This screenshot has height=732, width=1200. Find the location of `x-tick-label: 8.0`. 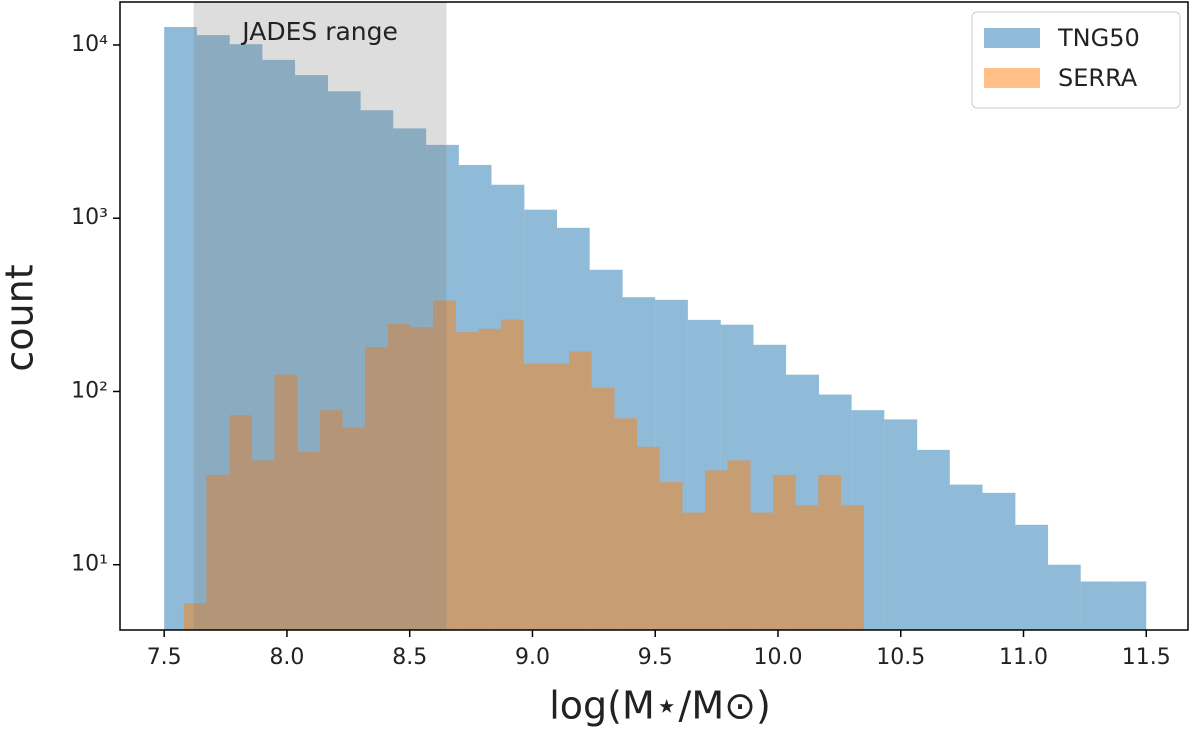

x-tick-label: 8.0 is located at coordinates (286, 657).